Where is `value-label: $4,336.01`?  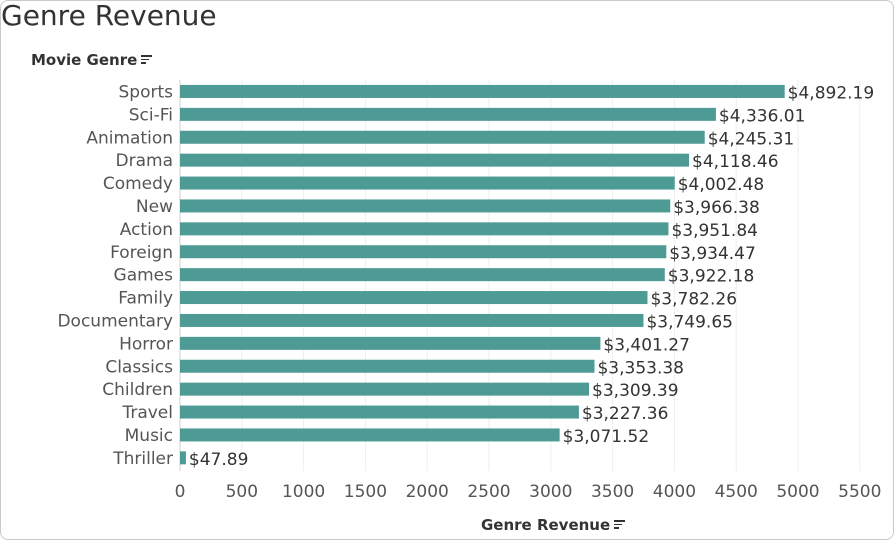 value-label: $4,336.01 is located at coordinates (762, 116).